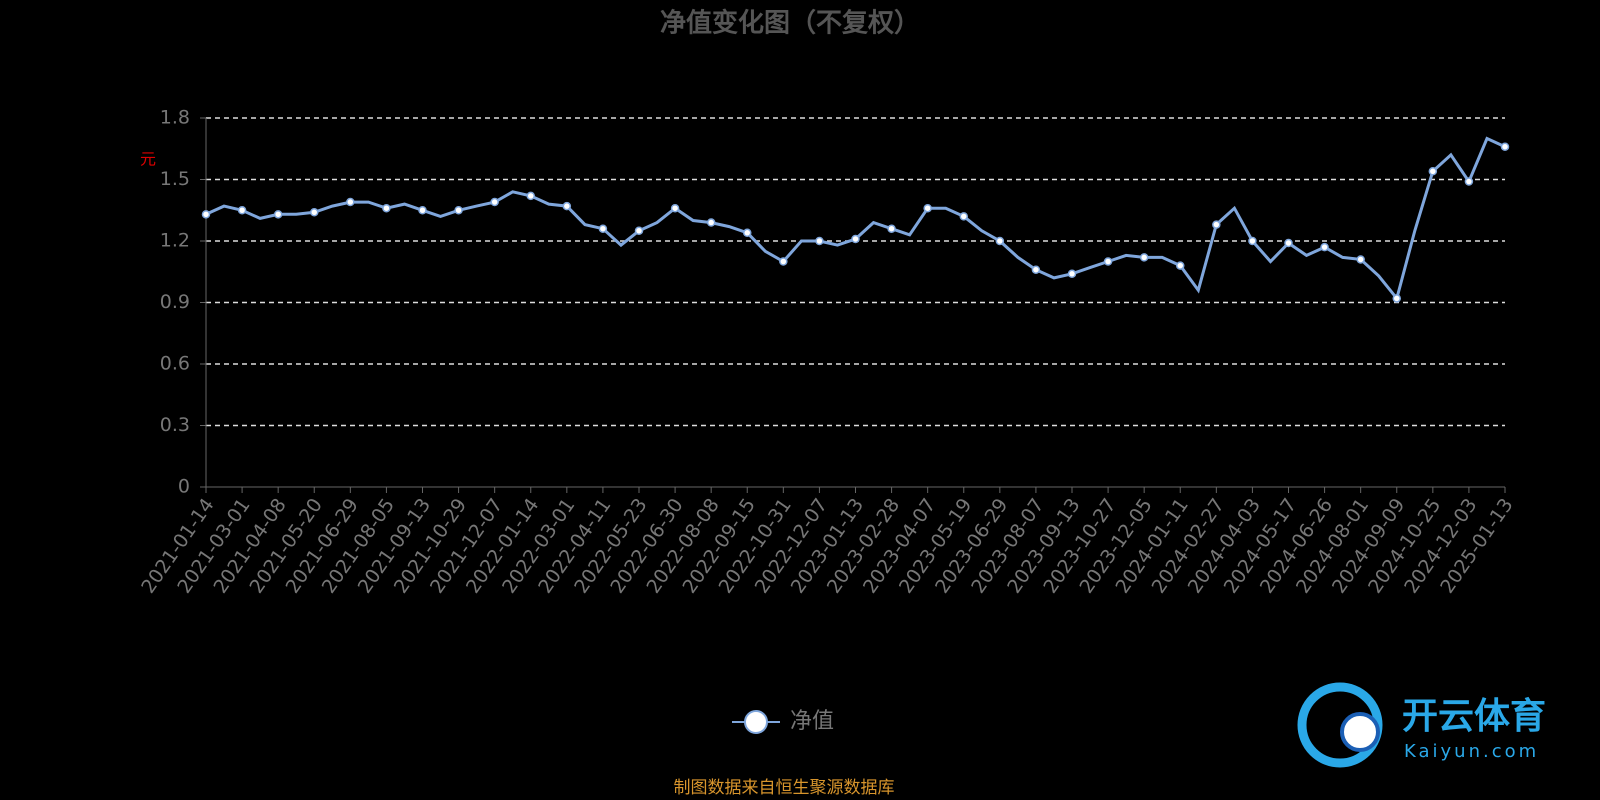  What do you see at coordinates (175, 118) in the screenshot?
I see `y-tick-label: 1.8` at bounding box center [175, 118].